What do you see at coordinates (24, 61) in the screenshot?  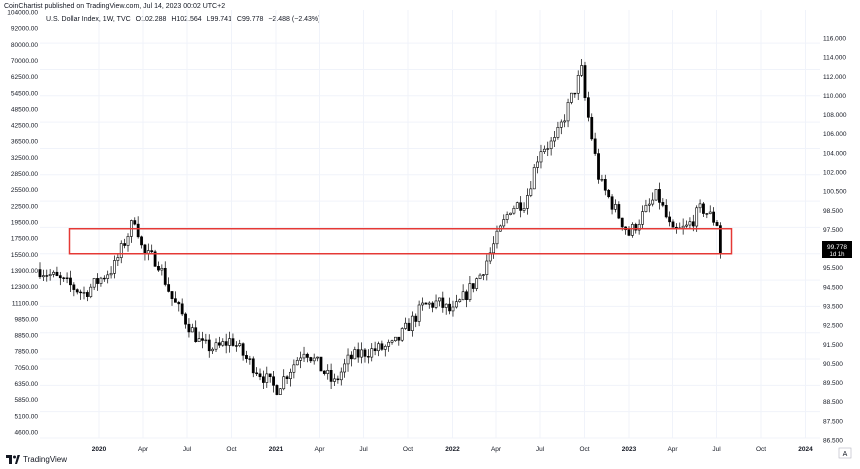 I see `left-axis-tick: 70000.00` at bounding box center [24, 61].